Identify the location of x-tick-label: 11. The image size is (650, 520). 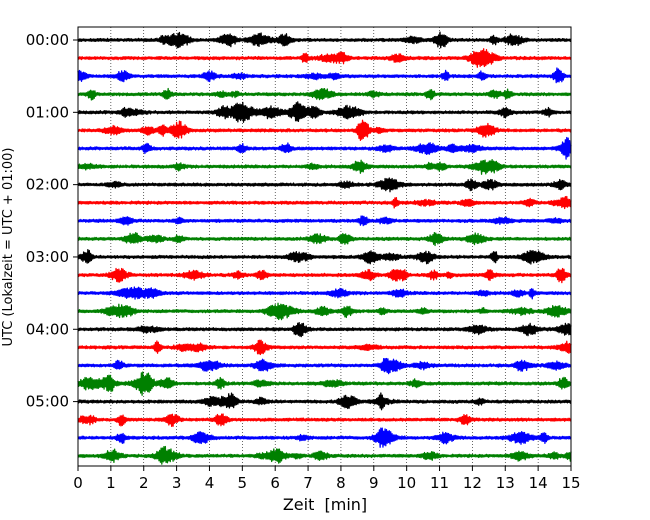
(439, 483).